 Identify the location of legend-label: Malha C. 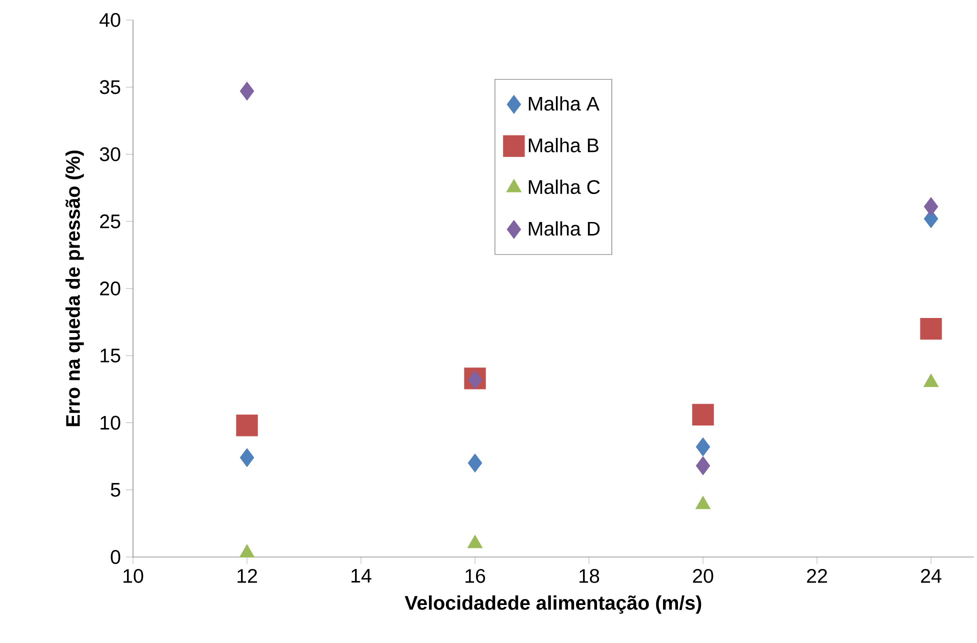
(564, 187).